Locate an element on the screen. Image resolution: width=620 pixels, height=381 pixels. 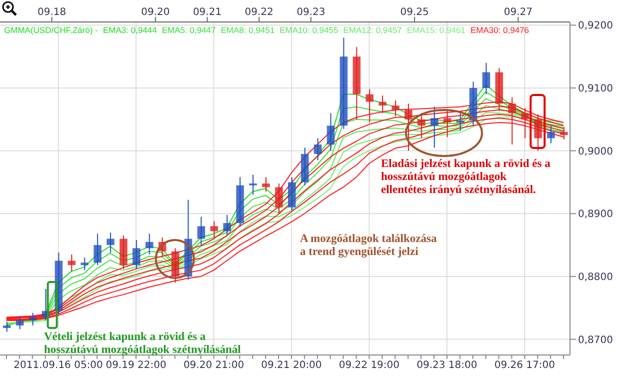
text: EMA10: 0,9455 is located at coordinates (309, 30).